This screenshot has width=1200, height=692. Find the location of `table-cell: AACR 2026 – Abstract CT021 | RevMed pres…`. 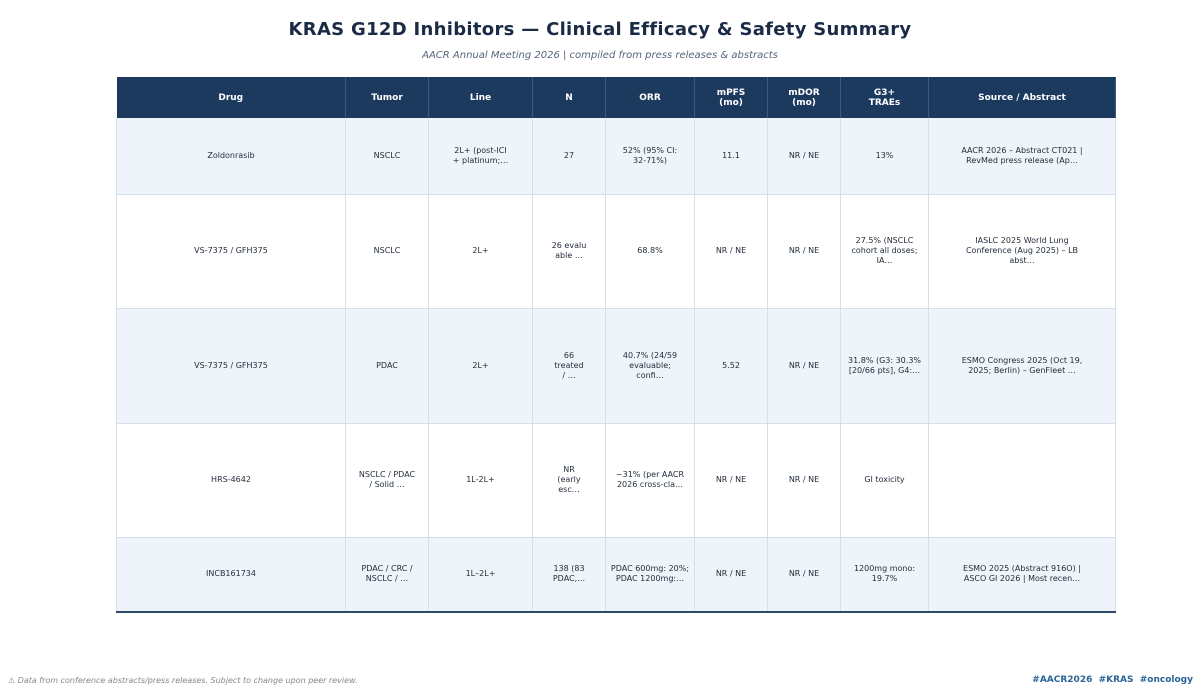

table-cell: AACR 2026 – Abstract CT021 | RevMed pres… is located at coordinates (1022, 156).